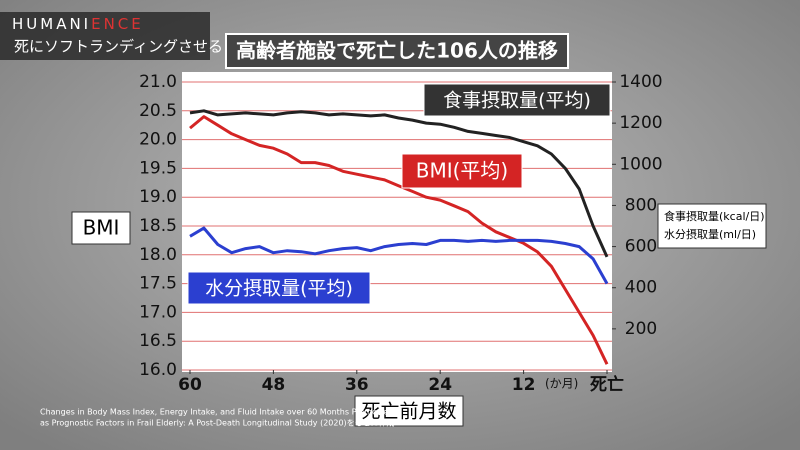 The width and height of the screenshot is (800, 450). I want to click on ylabel-box, so click(101, 228).